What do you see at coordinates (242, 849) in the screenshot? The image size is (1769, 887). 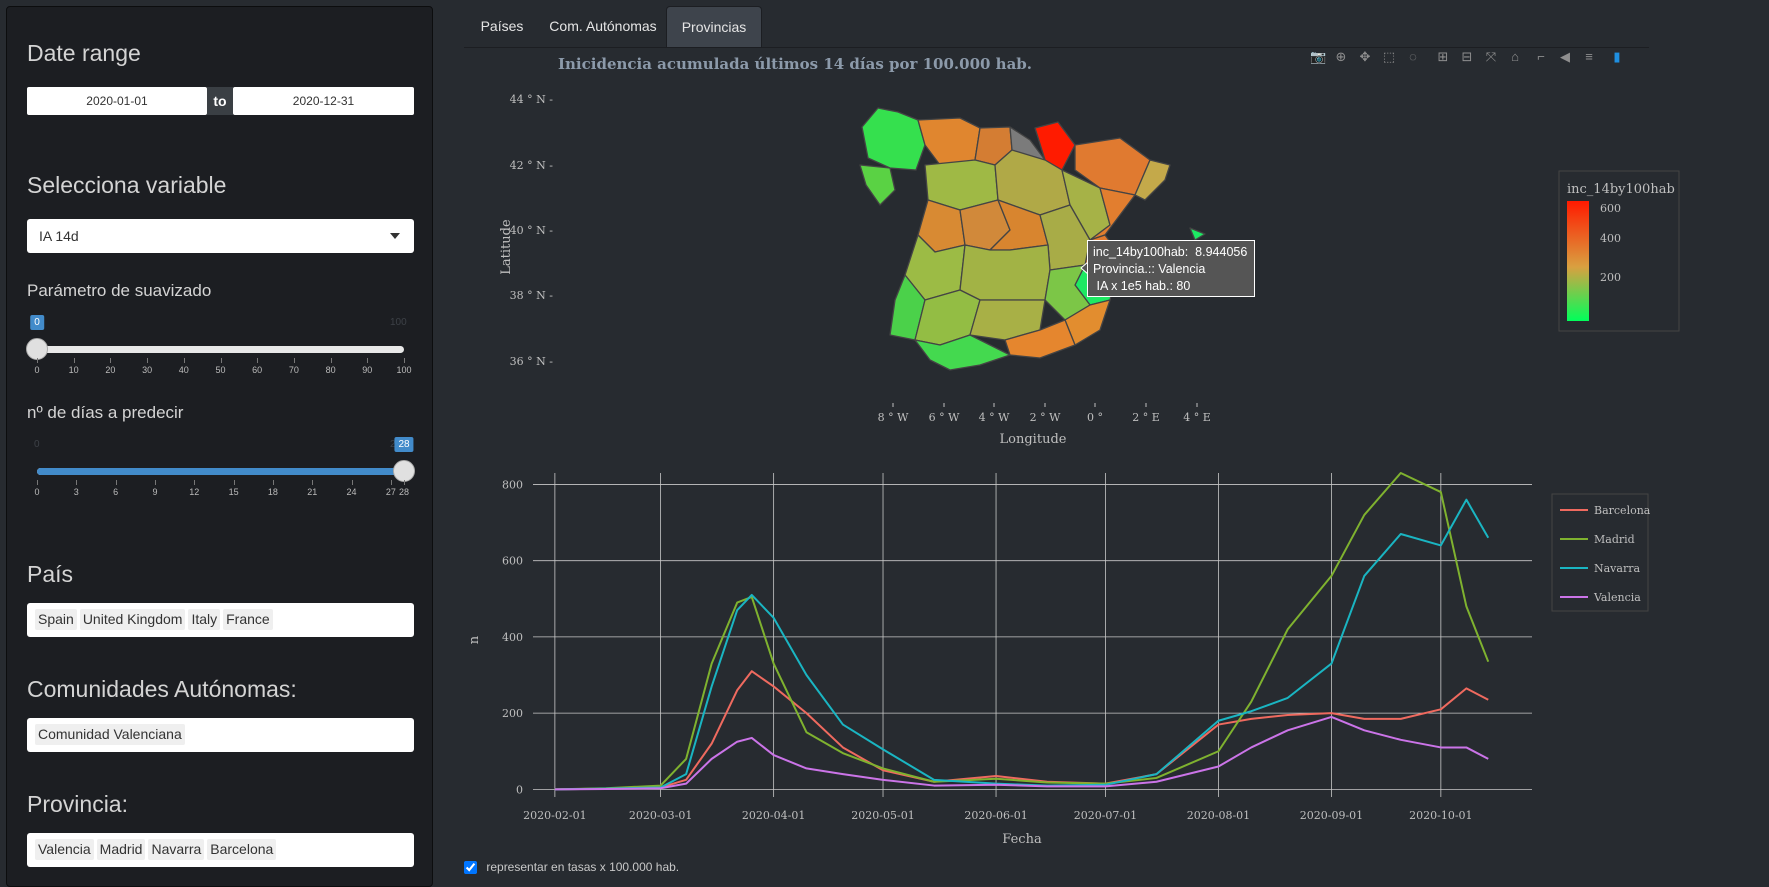 I see `selected-tag: Barcelona` at bounding box center [242, 849].